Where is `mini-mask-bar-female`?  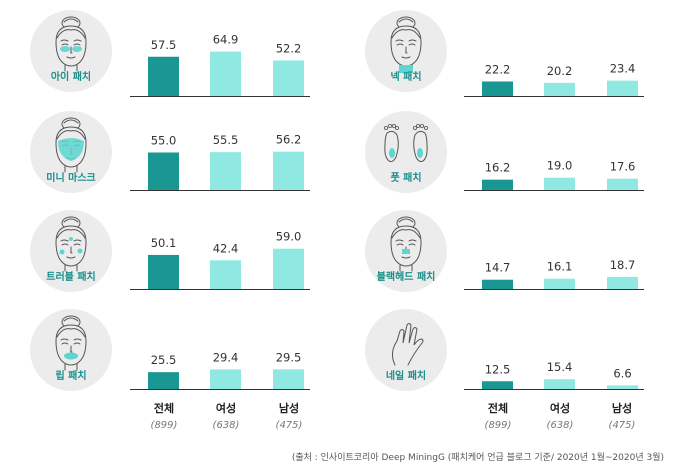
mini-mask-bar-female is located at coordinates (225, 171).